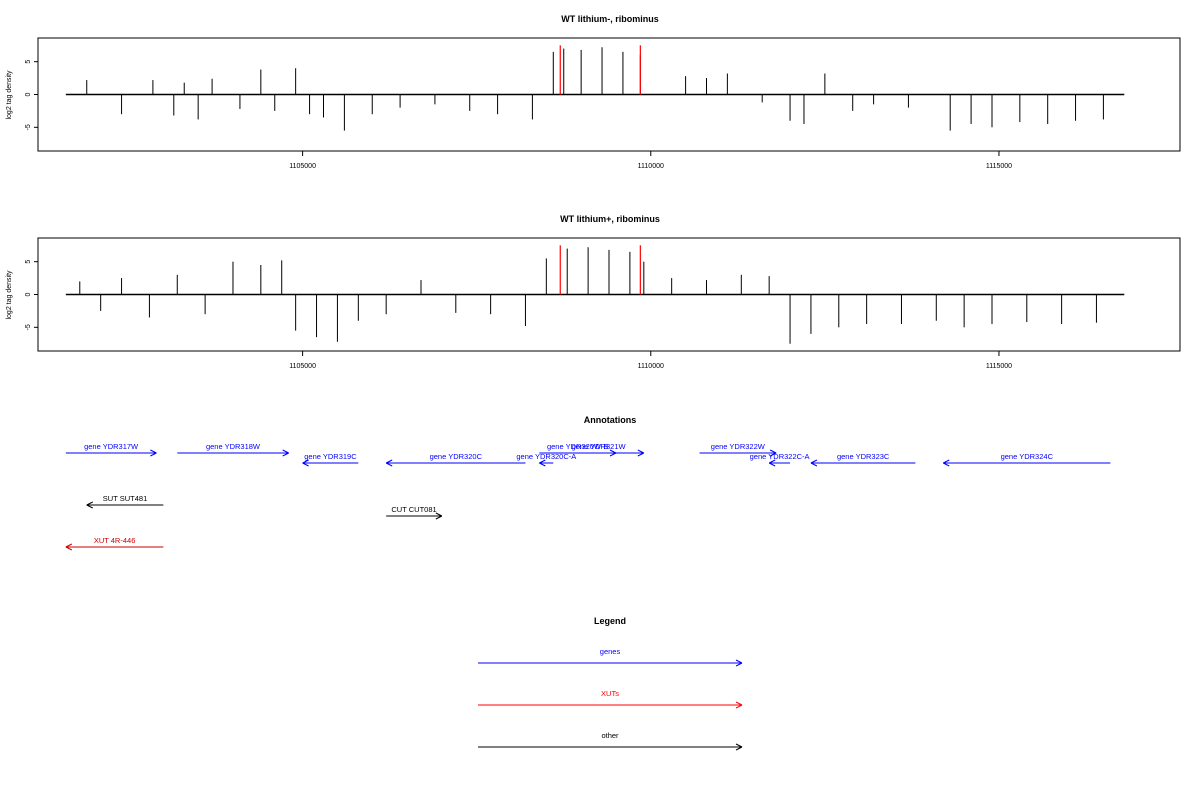  Describe the element at coordinates (1027, 456) in the screenshot. I see `annotation-label: gene YDR324C` at that location.